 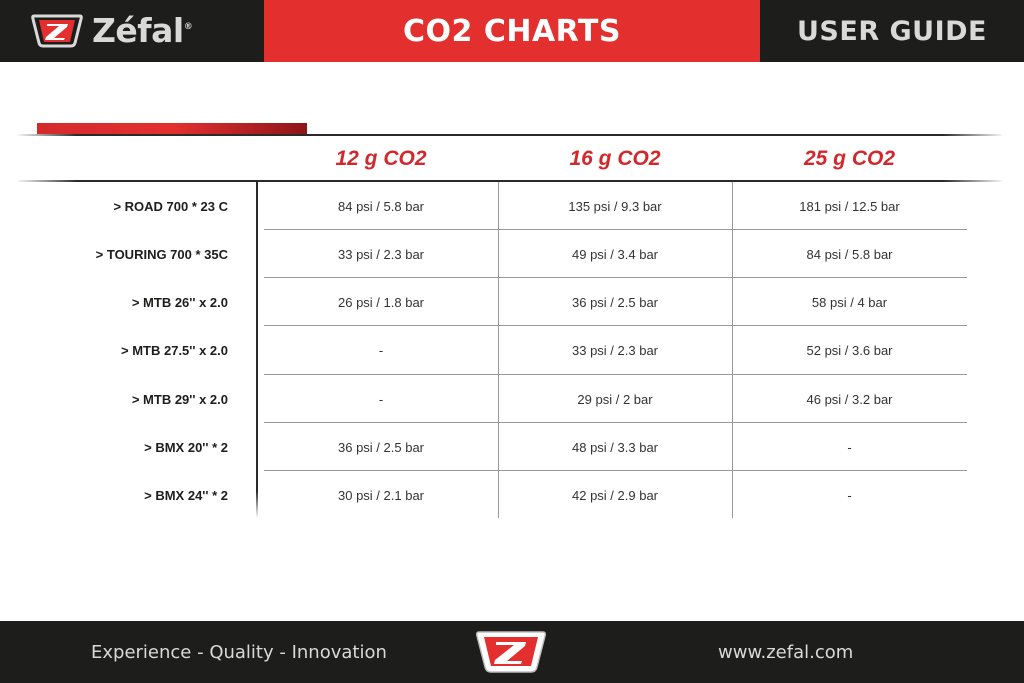 What do you see at coordinates (179, 302) in the screenshot?
I see `row-label-mtb-26: > MTB 26'' x 2.0` at bounding box center [179, 302].